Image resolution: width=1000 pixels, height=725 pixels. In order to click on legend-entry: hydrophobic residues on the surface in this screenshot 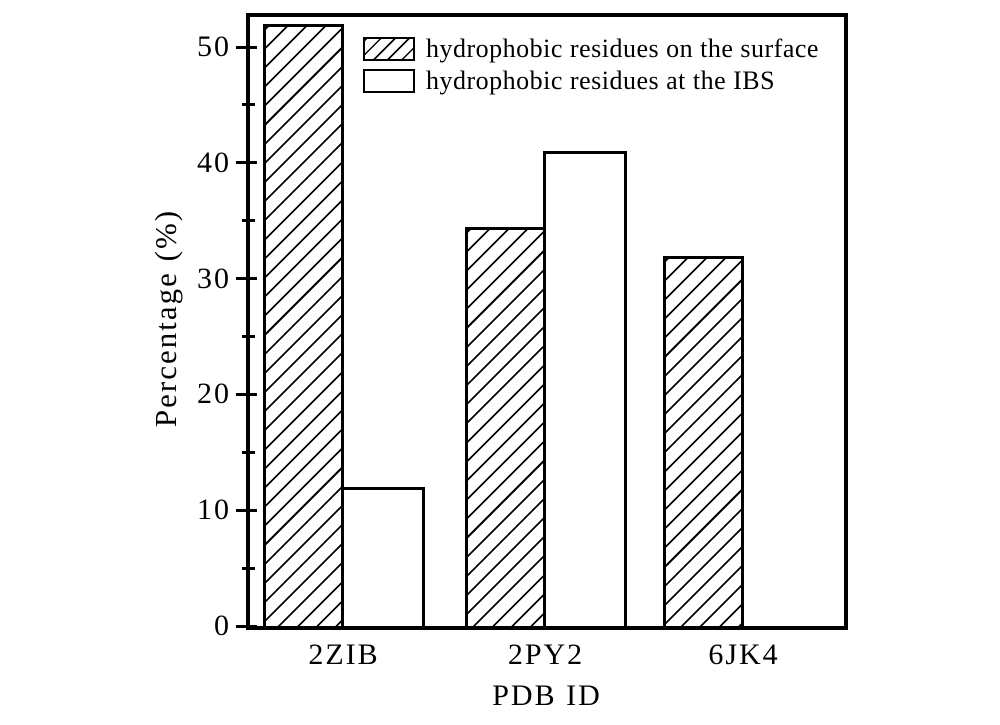, I will do `click(591, 48)`.